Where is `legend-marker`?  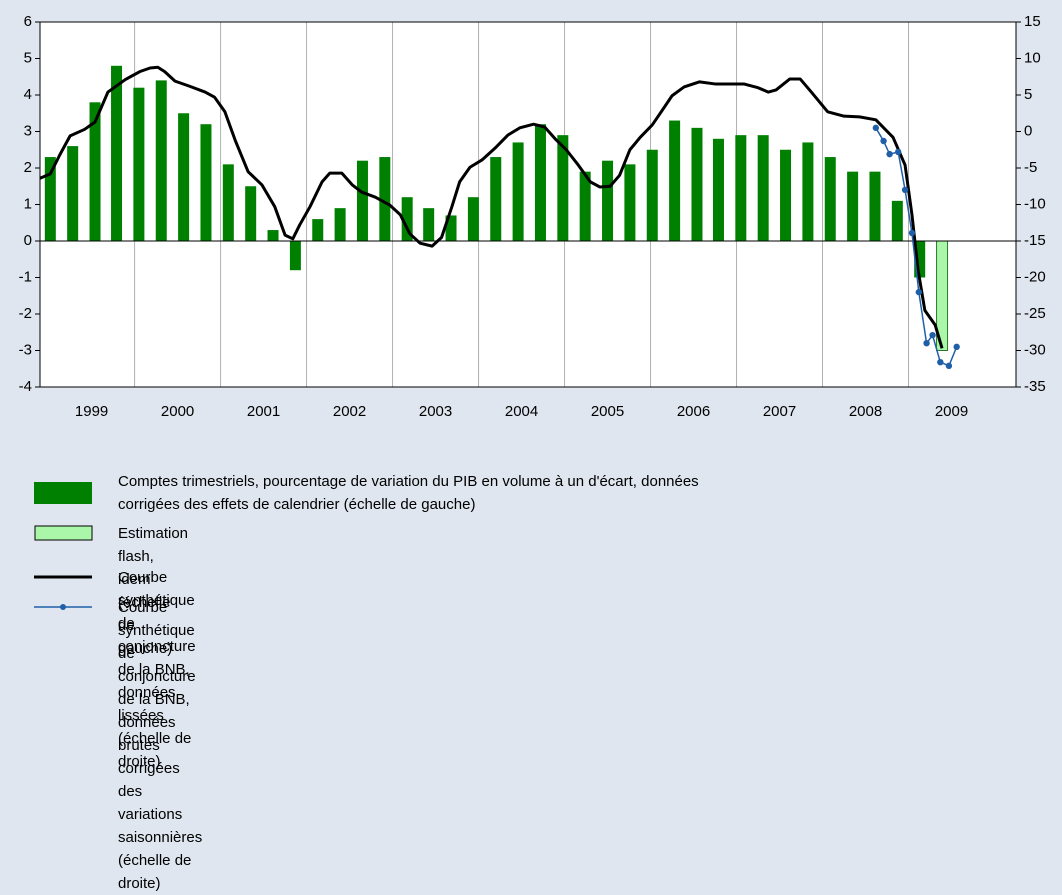 legend-marker is located at coordinates (63, 607).